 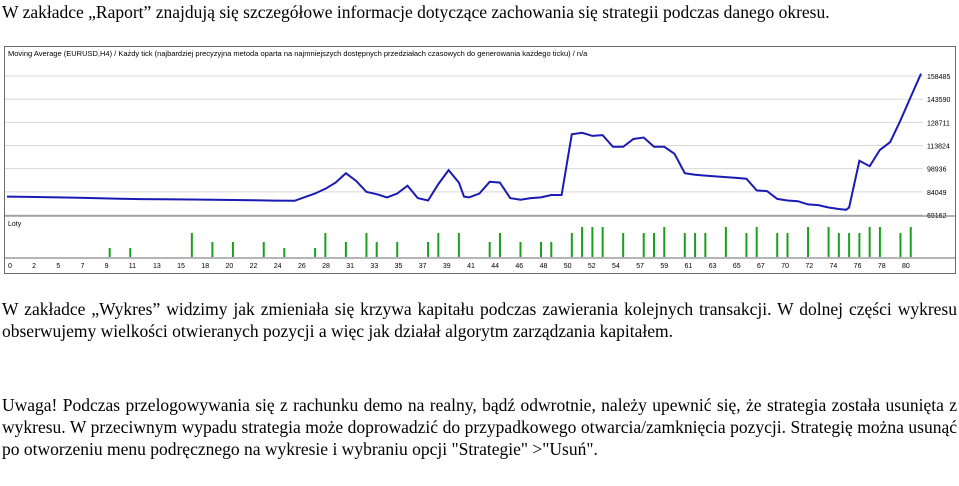 What do you see at coordinates (882, 266) in the screenshot?
I see `x-tick-label: 78` at bounding box center [882, 266].